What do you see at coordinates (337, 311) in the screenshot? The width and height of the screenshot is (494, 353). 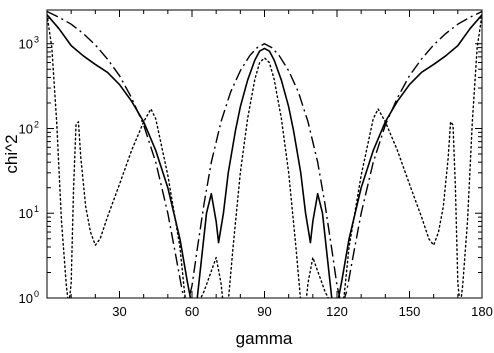 I see `x-tick-label: 120` at bounding box center [337, 311].